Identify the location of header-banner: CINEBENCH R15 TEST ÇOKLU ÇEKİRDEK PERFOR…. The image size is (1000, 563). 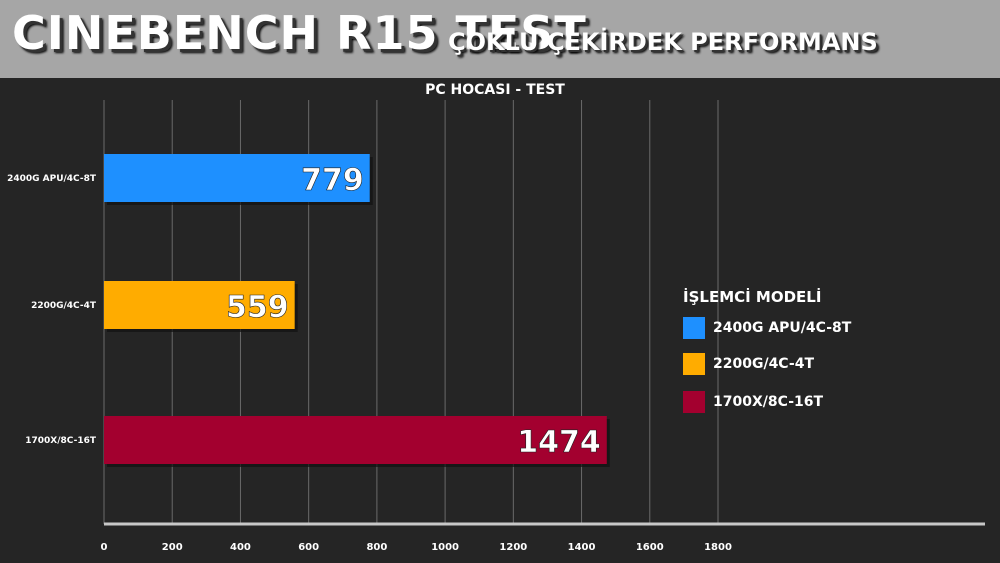
(500, 39).